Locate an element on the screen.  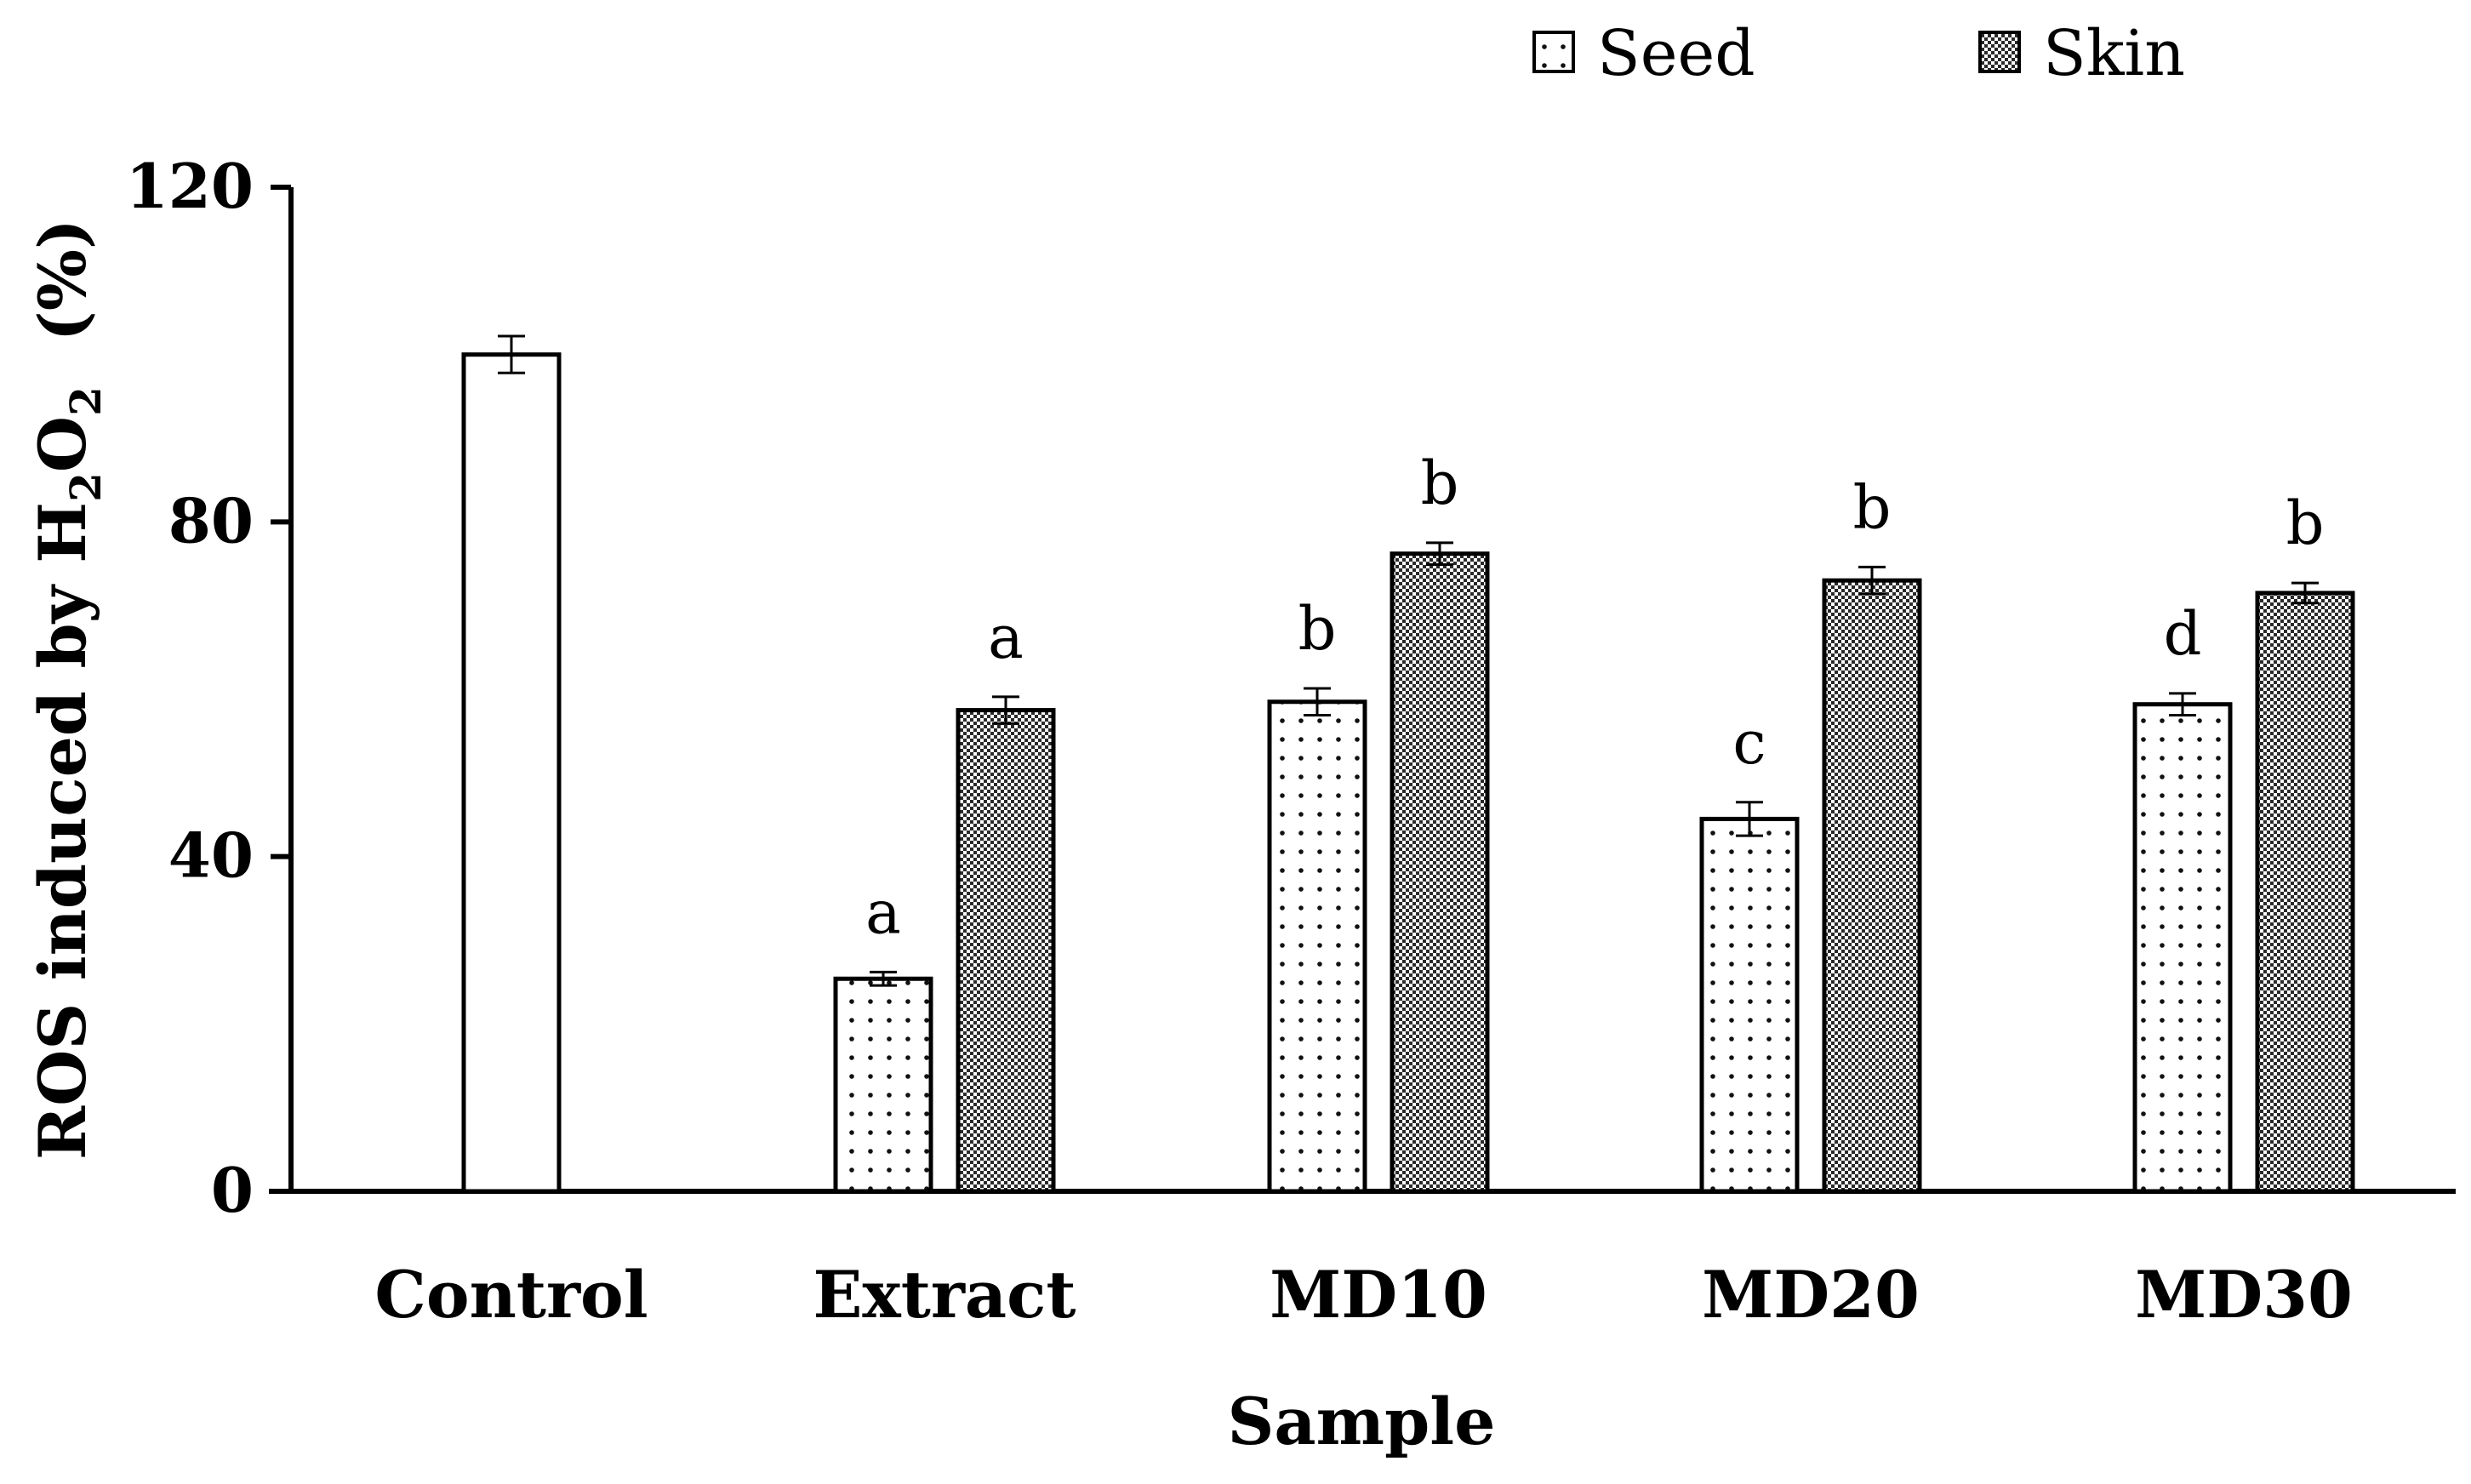
bar-skin-md30 is located at coordinates (2305, 892).